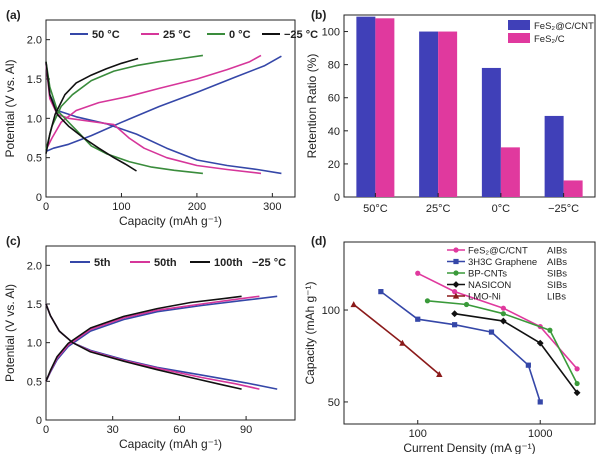 The height and width of the screenshot is (454, 600). What do you see at coordinates (301, 35) in the screenshot?
I see `legend-entry: −25 °C` at bounding box center [301, 35].